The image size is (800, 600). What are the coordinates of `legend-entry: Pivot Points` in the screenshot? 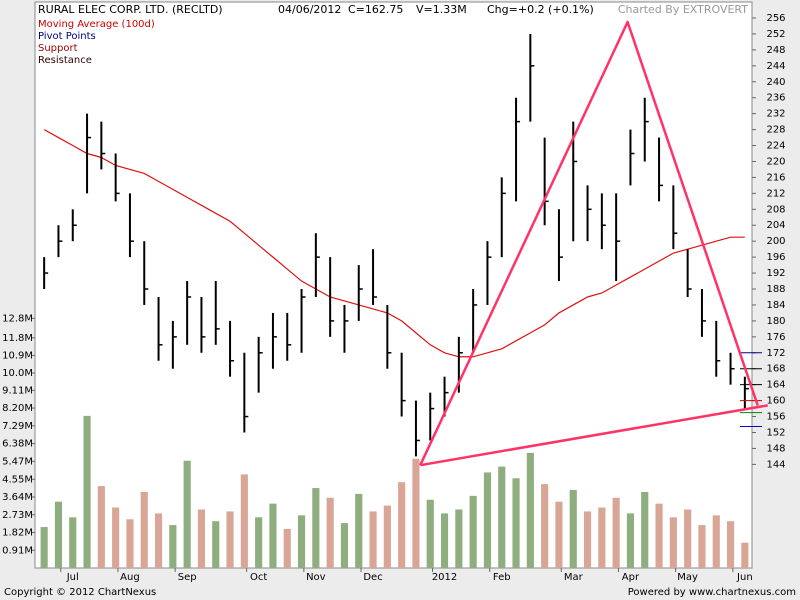 It's located at (67, 36).